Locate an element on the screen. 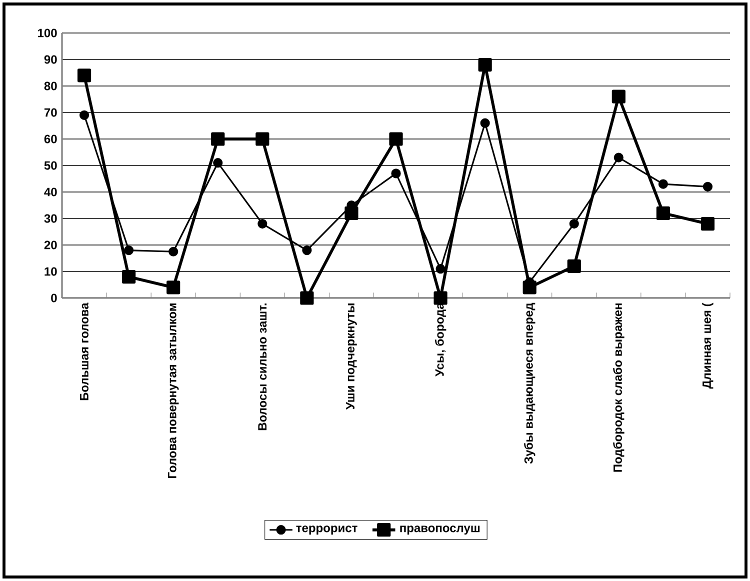 This screenshot has width=750, height=581. y-tick-label: 80 is located at coordinates (50, 86).